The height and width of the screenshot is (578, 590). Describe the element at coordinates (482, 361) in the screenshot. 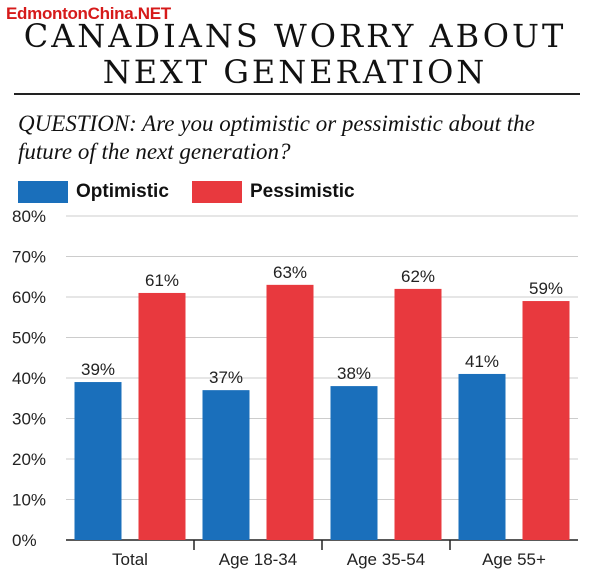

I see `data-label-optimistic-3: 41%` at that location.